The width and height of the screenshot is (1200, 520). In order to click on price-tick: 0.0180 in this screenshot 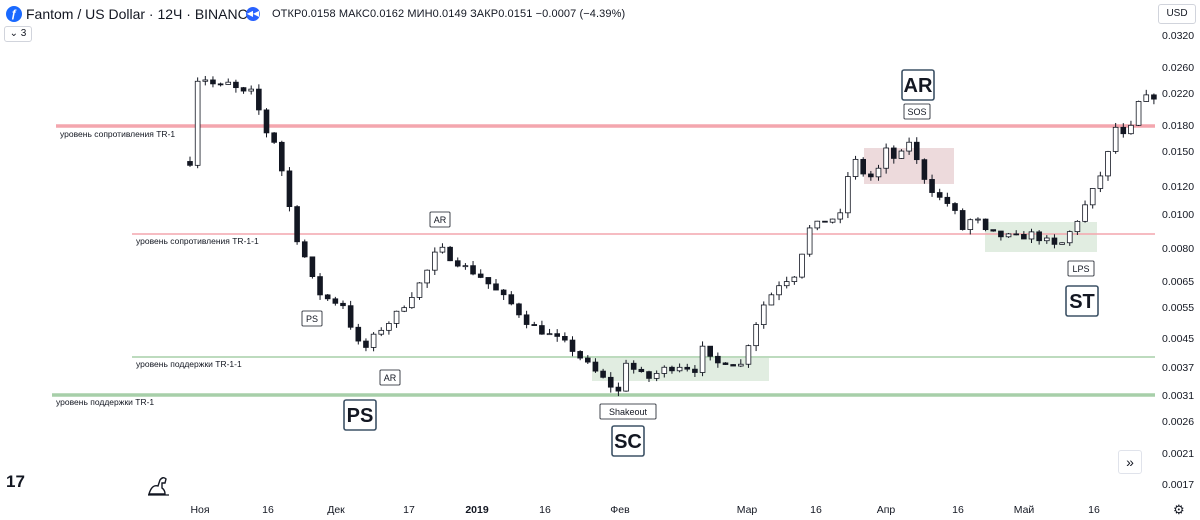, I will do `click(1178, 126)`.